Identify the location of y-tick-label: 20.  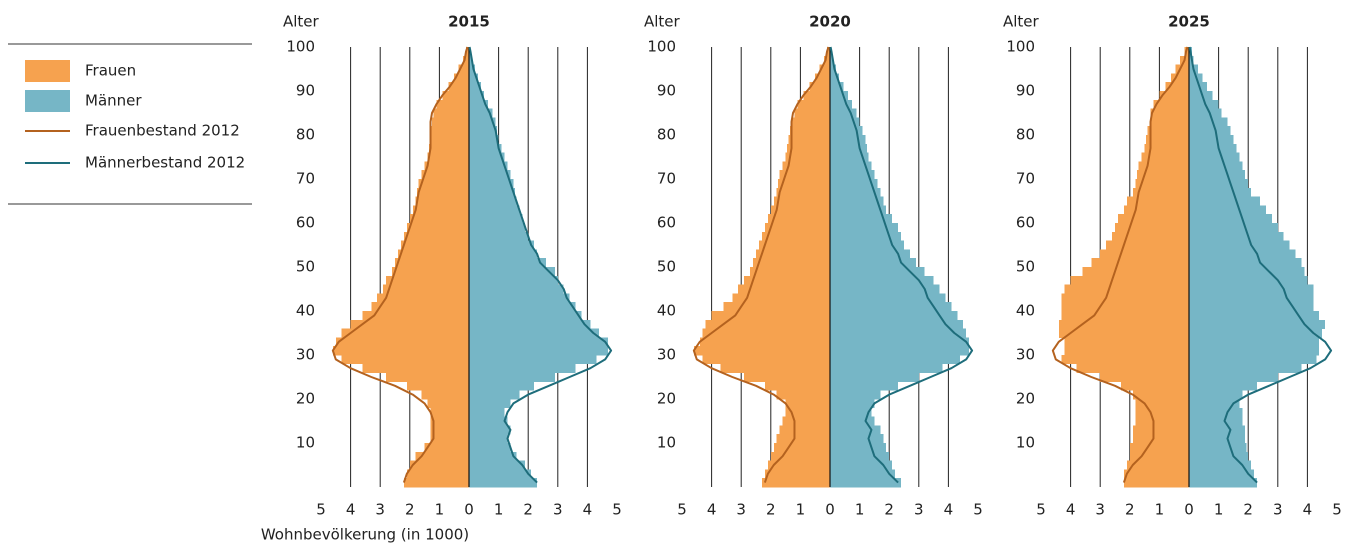
(666, 399).